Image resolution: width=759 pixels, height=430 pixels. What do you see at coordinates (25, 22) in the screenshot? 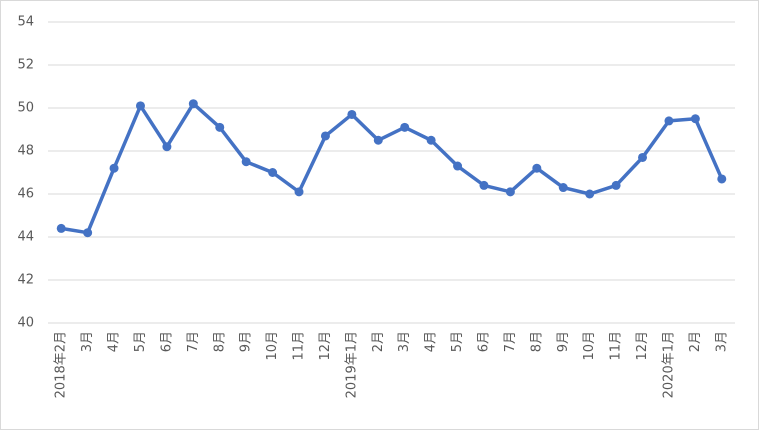
I see `y-tick-label: 54` at bounding box center [25, 22].